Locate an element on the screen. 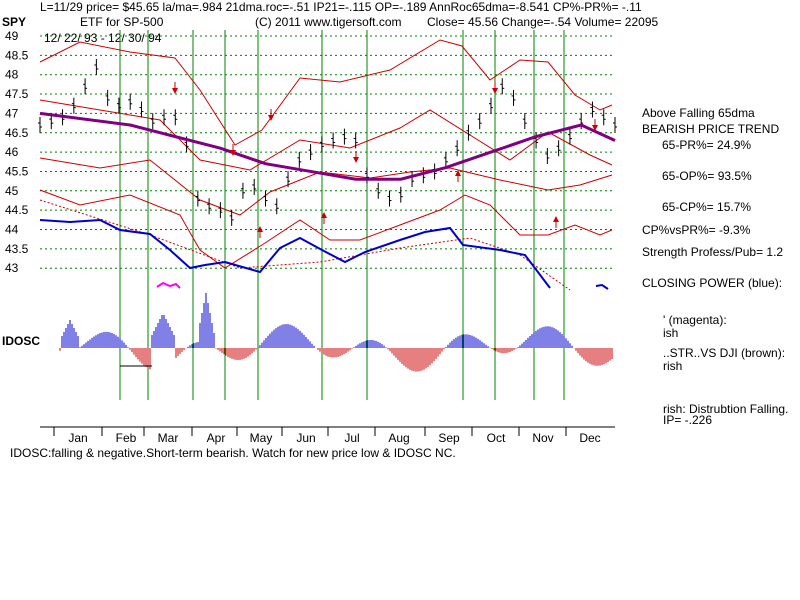  above-falling-label: Above Falling 65dma is located at coordinates (698, 113).